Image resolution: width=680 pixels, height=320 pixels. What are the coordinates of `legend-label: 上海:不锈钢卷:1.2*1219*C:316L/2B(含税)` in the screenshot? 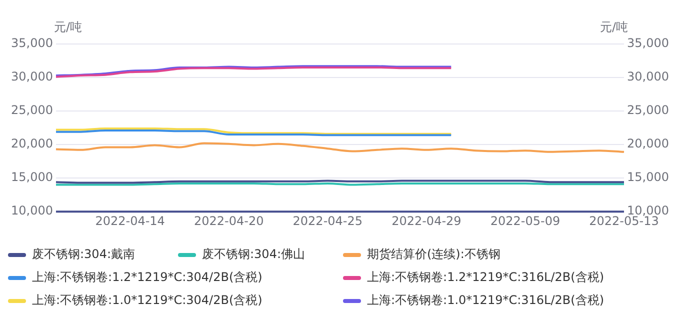 It's located at (485, 277).